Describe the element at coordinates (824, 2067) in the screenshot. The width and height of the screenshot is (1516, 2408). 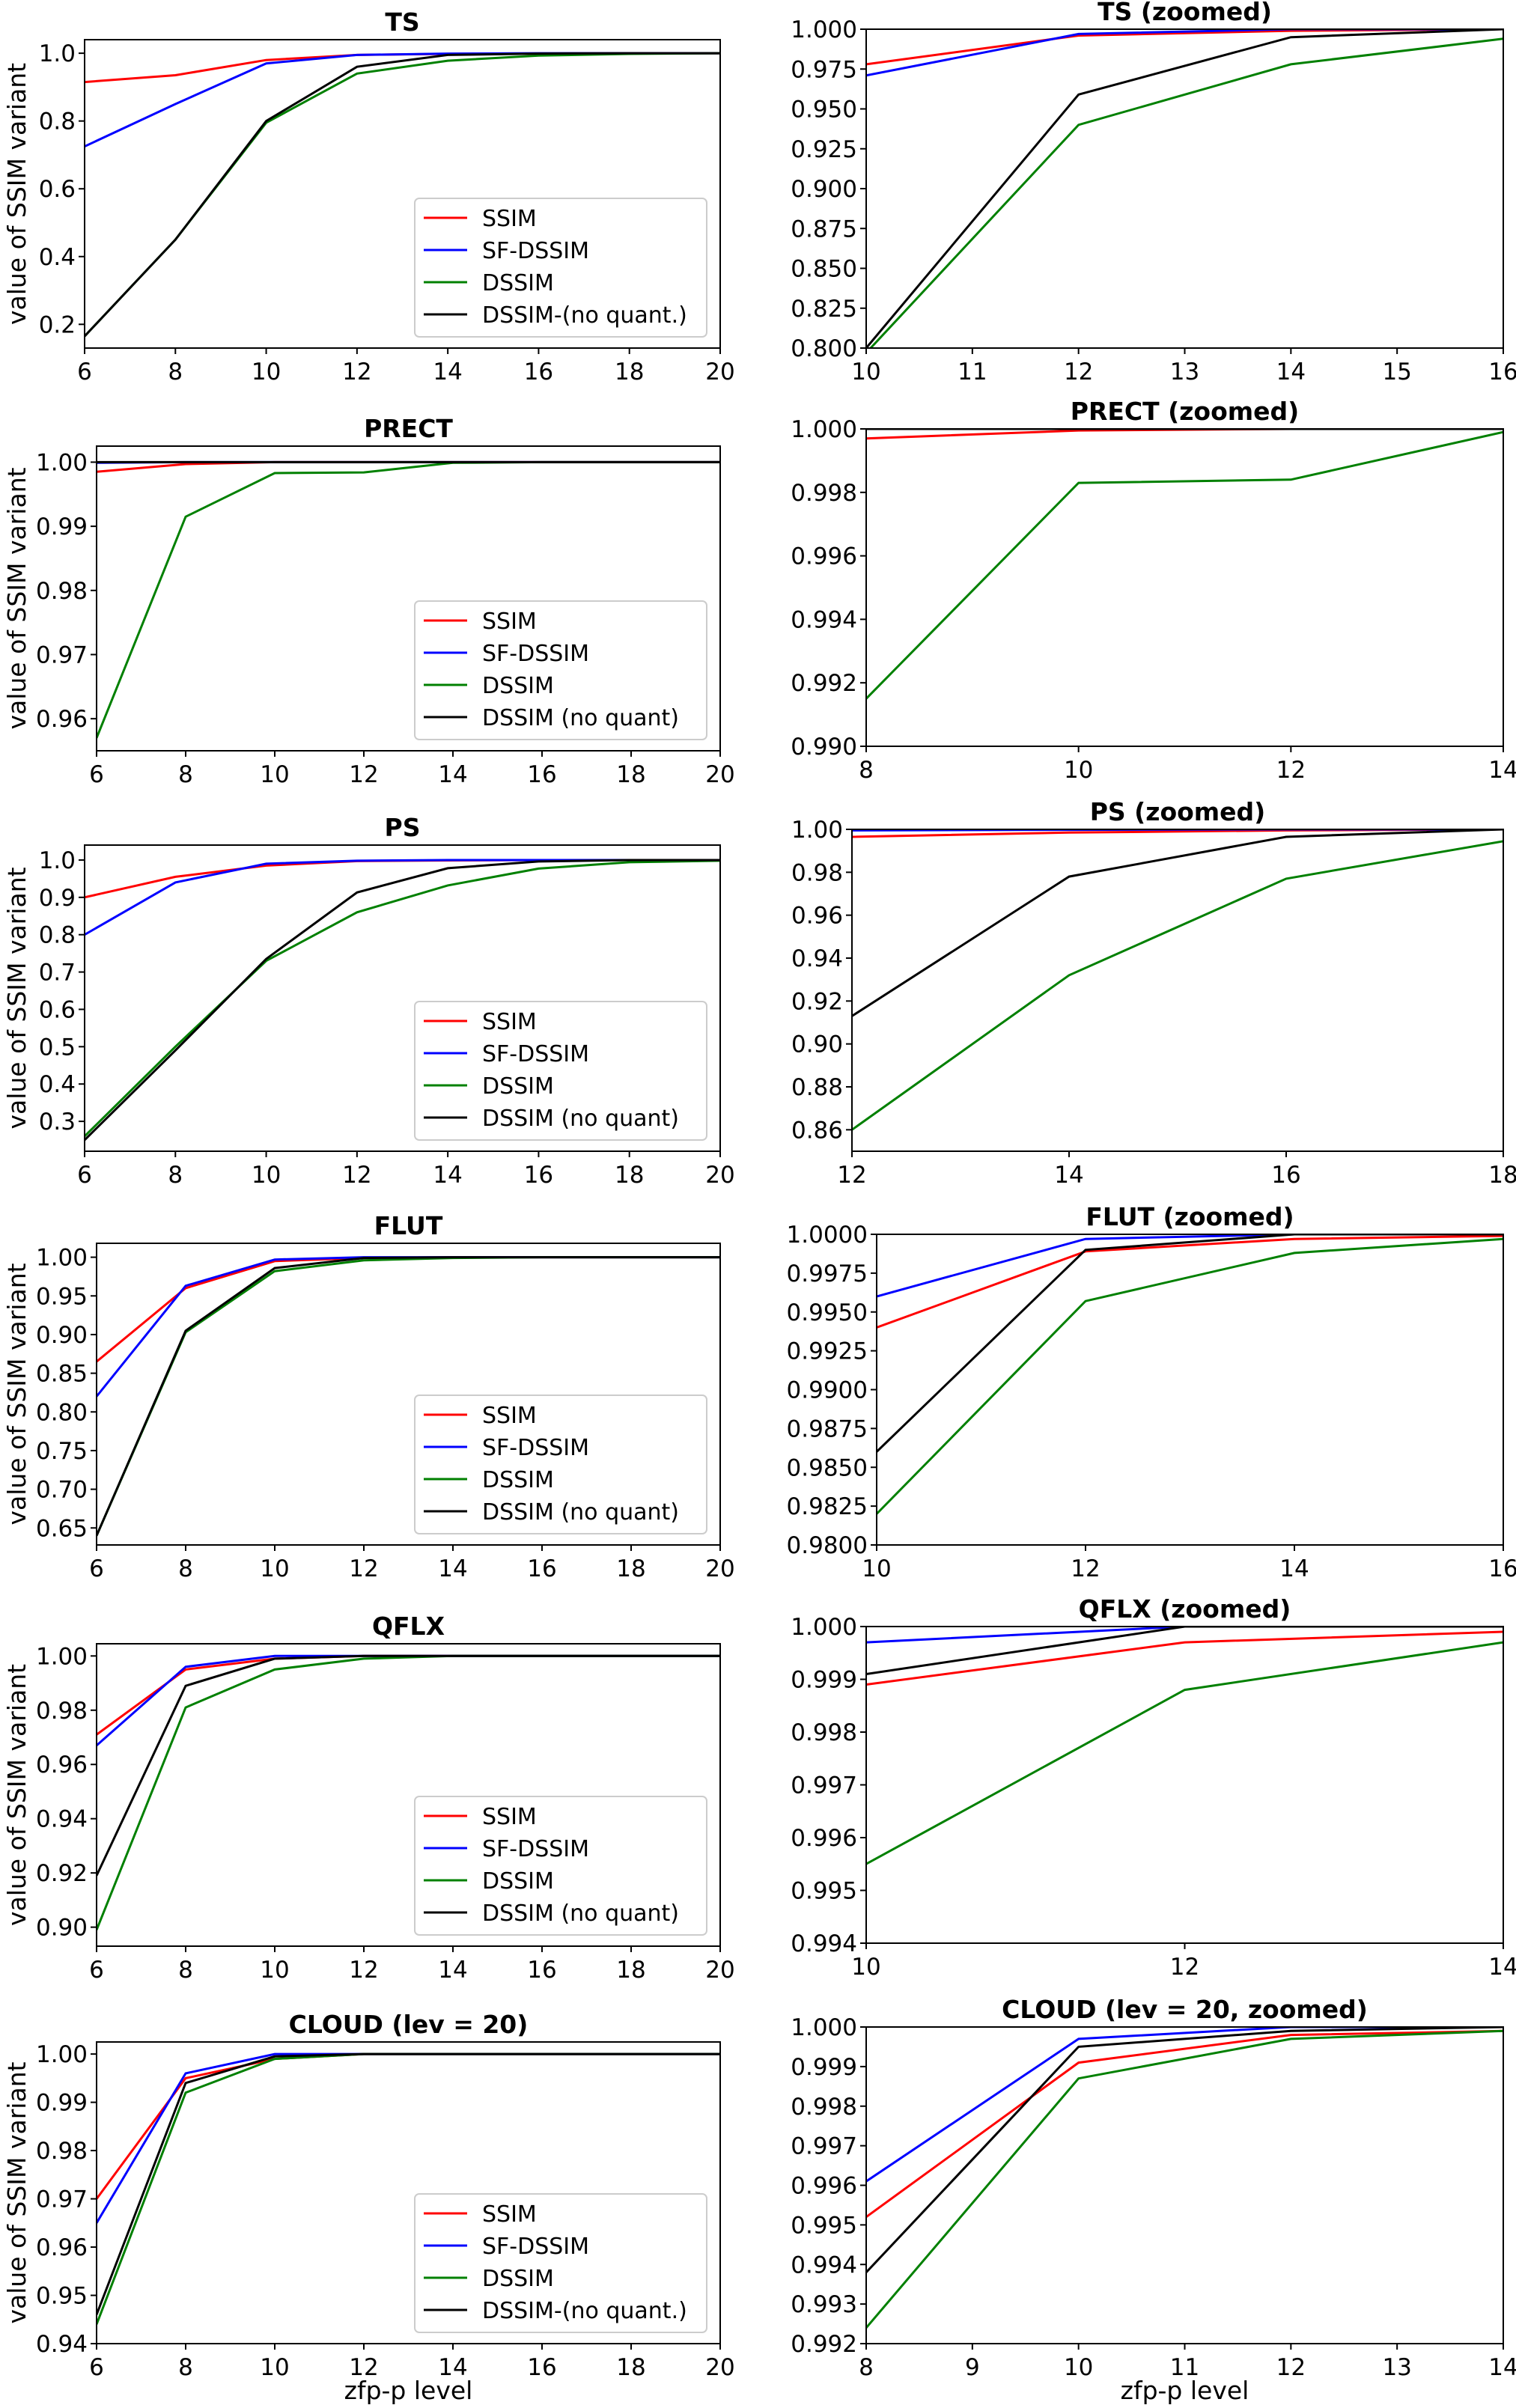
I see `y-tick-label: 0.999` at that location.